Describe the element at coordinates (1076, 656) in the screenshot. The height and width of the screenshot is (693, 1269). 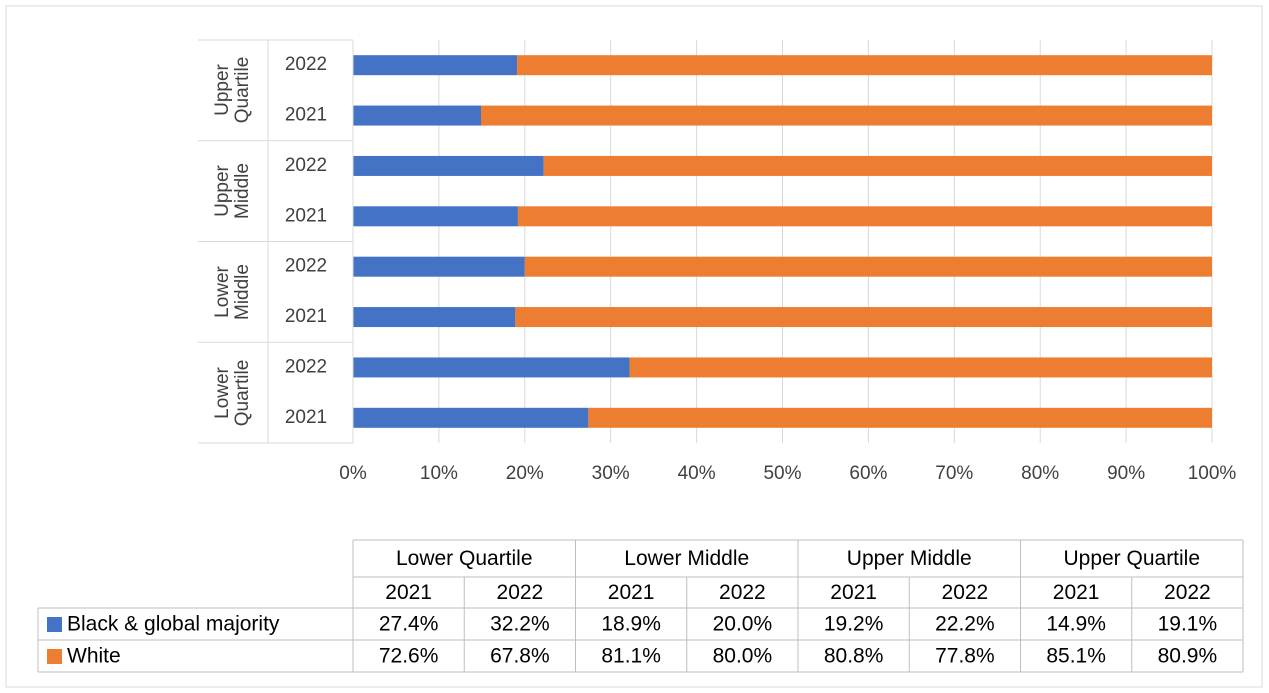
I see `table-value: 85.1%` at that location.